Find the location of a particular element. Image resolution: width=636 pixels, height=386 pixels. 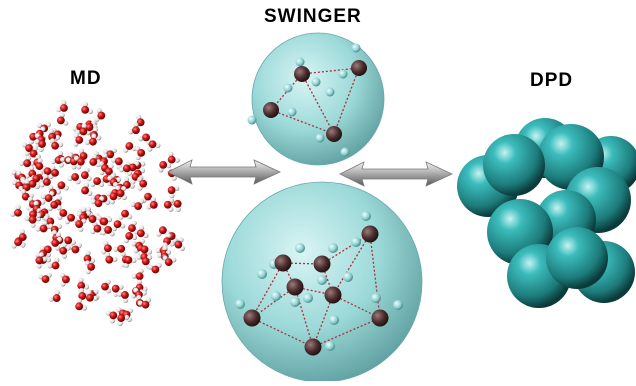

md-label: MD is located at coordinates (86, 78).